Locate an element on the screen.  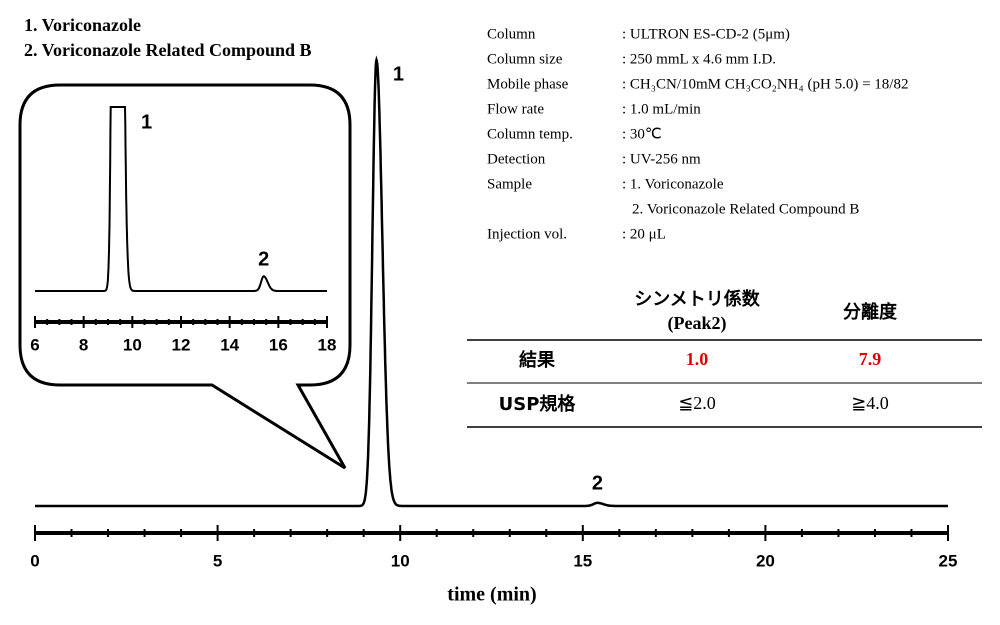
x-axis-label: time (min) is located at coordinates (491, 595).